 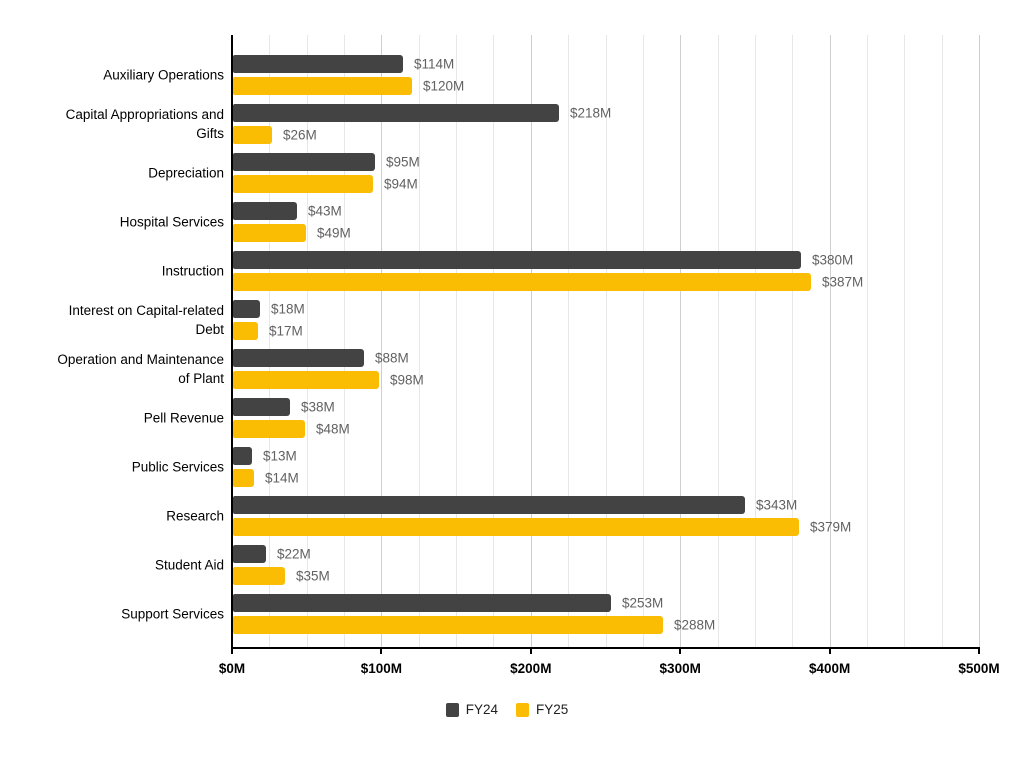 I want to click on value-label-fy25: $26M, so click(x=300, y=135).